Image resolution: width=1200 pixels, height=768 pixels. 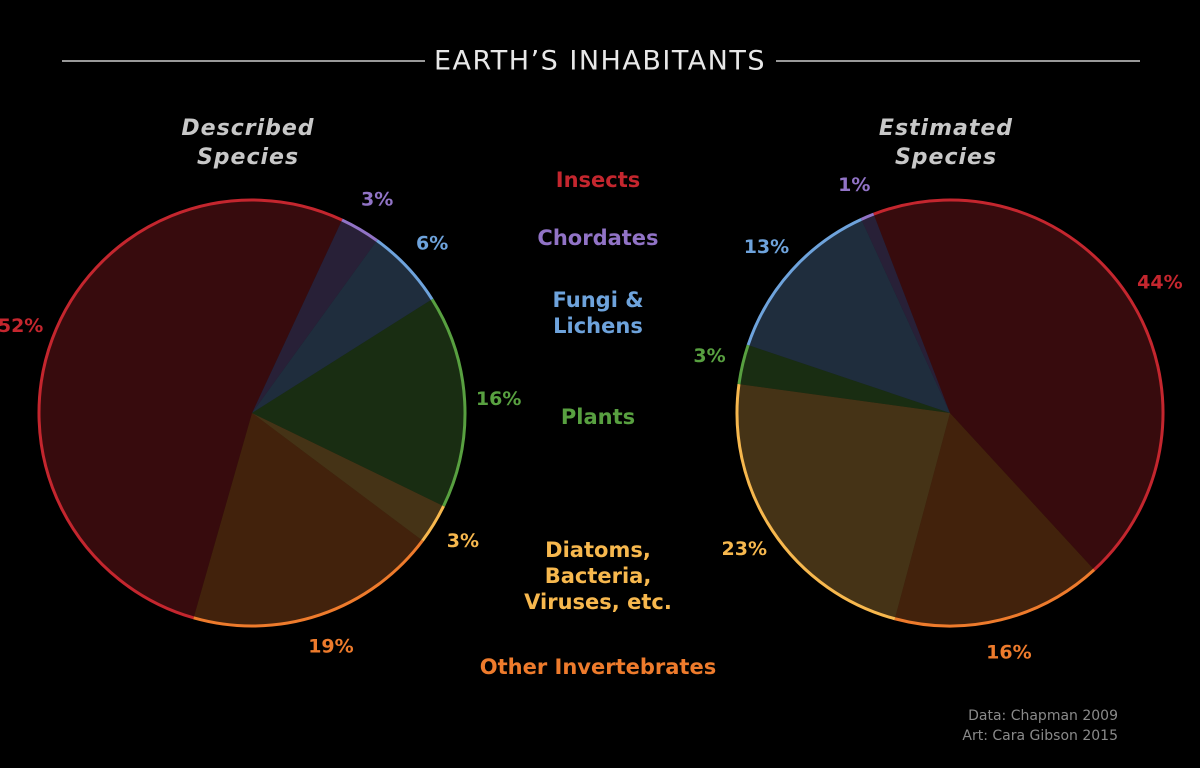 What do you see at coordinates (1159, 282) in the screenshot?
I see `value-label: 44%` at bounding box center [1159, 282].